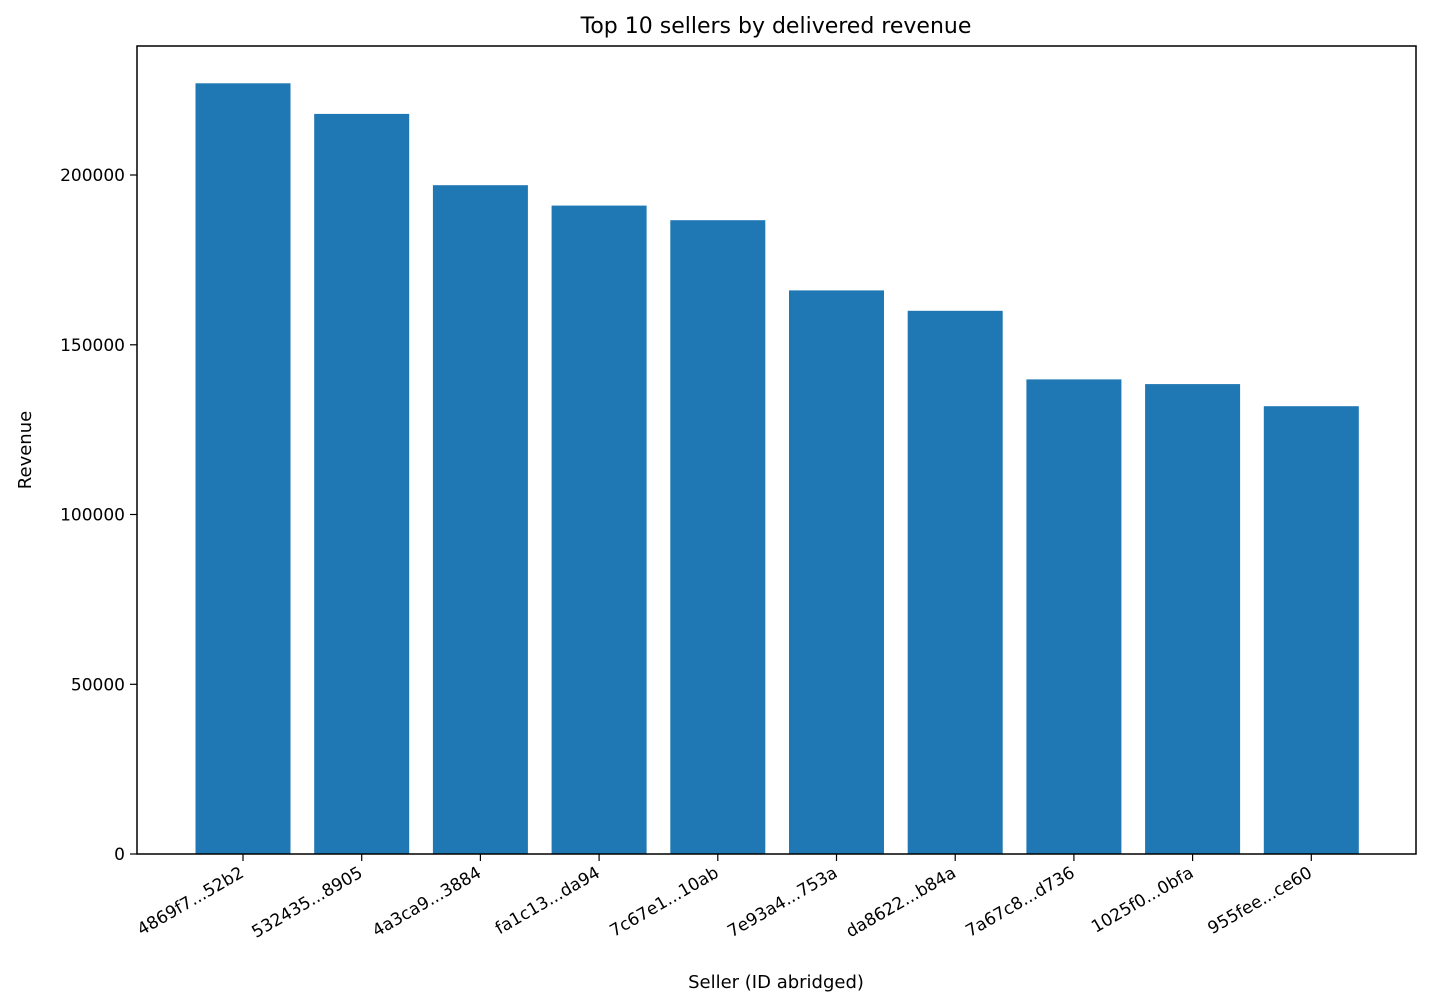 The height and width of the screenshot is (1006, 1431). What do you see at coordinates (92, 346) in the screenshot?
I see `y-tick-label: 150000` at bounding box center [92, 346].